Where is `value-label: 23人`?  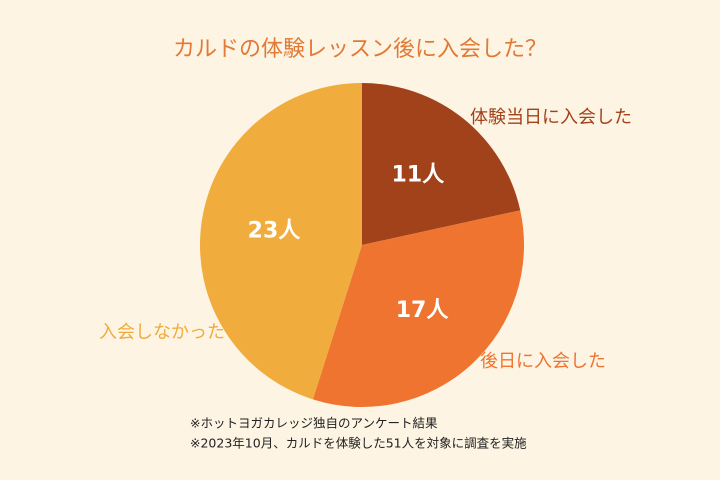
value-label: 23人 is located at coordinates (274, 230).